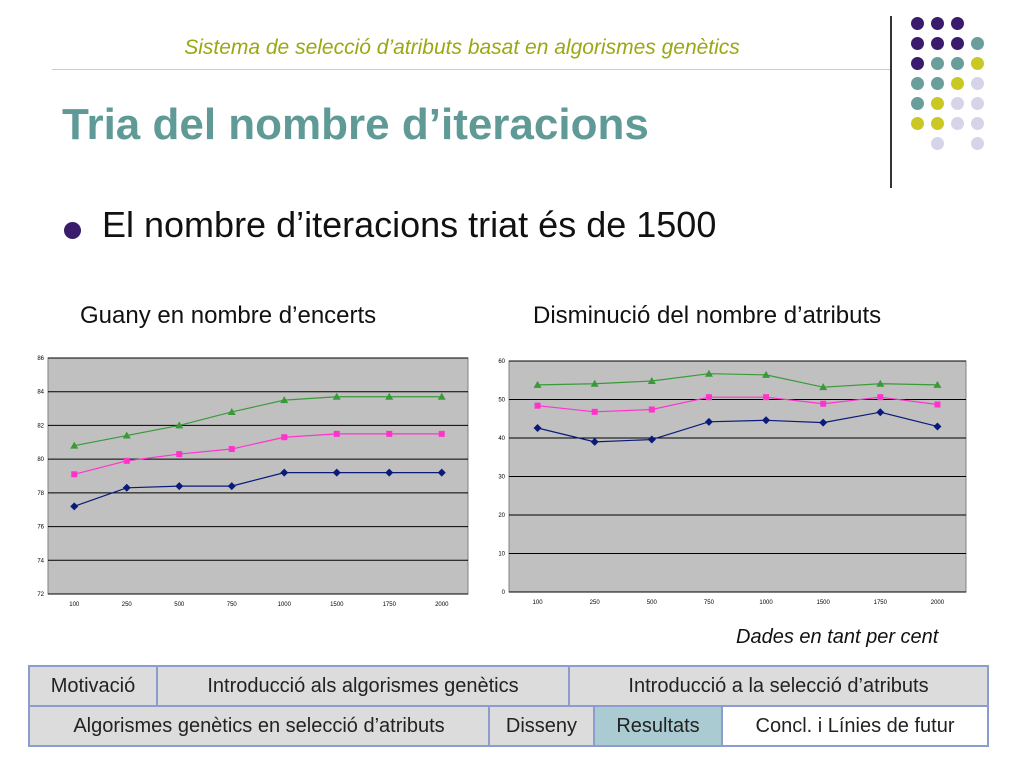  Describe the element at coordinates (40, 359) in the screenshot. I see `y-tick-label: 86` at that location.